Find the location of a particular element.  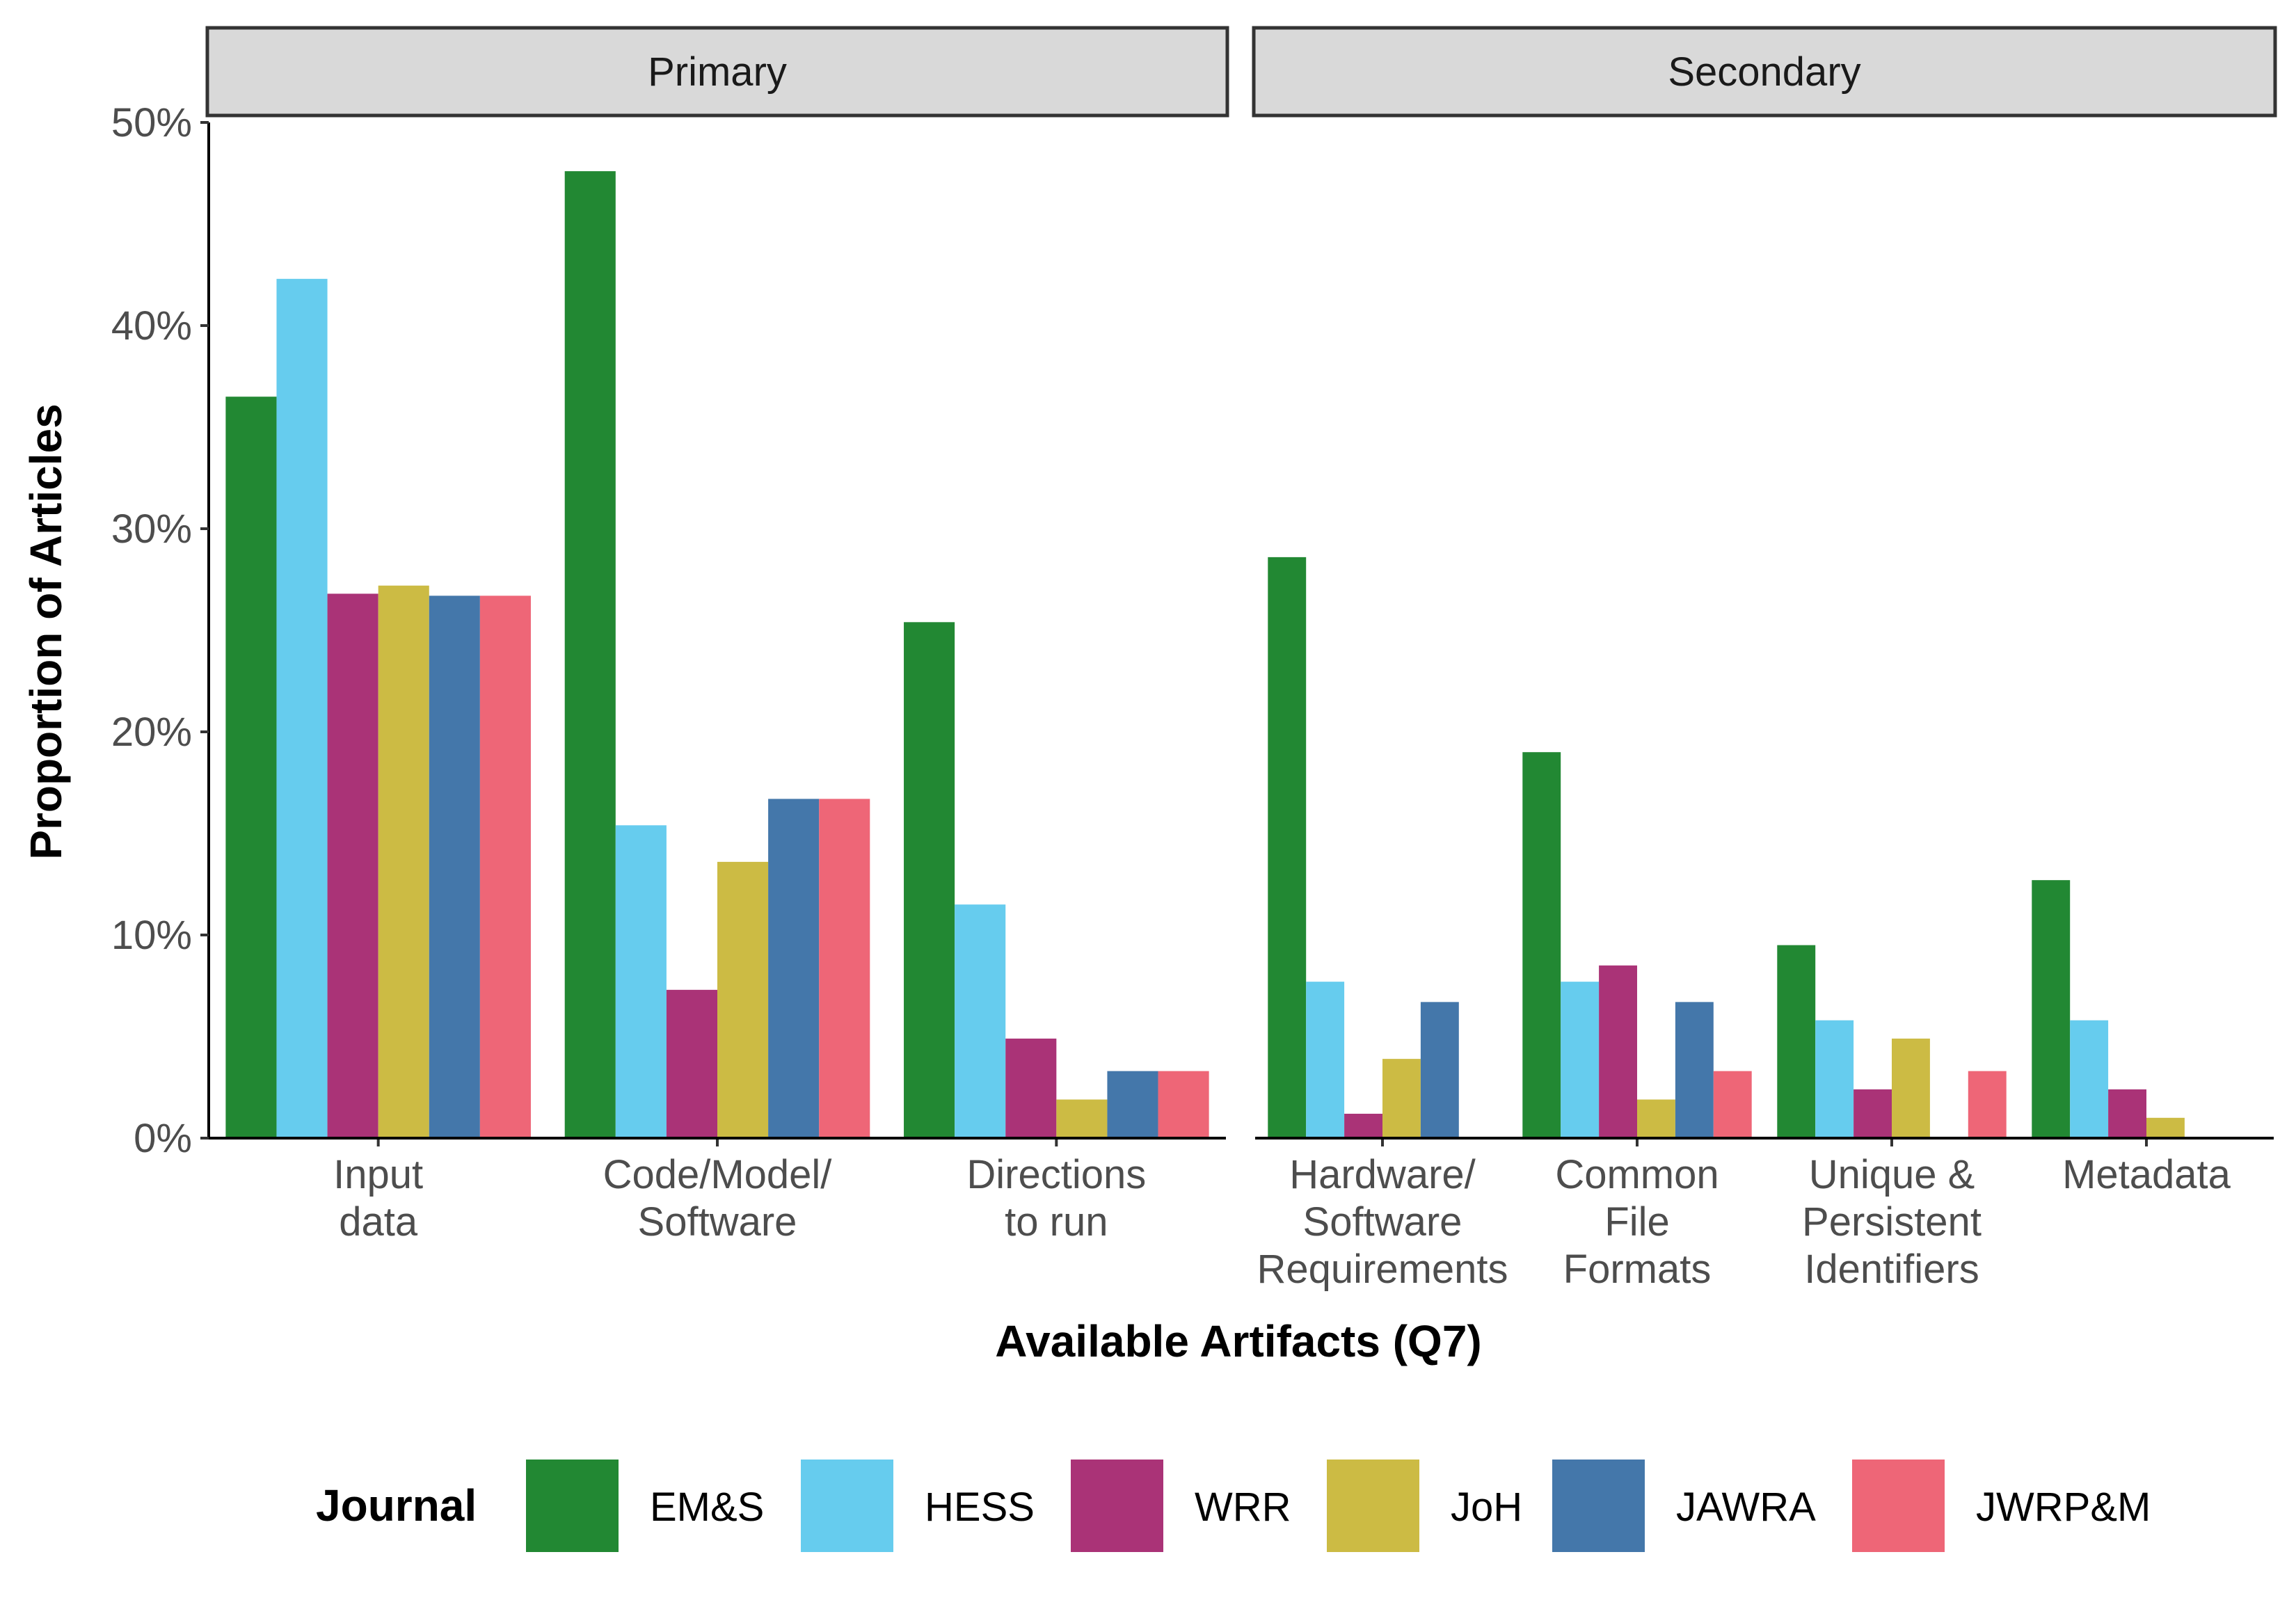

legend: Journal EM&S HESS WRR JoH JAWRA JWRP&M is located at coordinates (1233, 1506).